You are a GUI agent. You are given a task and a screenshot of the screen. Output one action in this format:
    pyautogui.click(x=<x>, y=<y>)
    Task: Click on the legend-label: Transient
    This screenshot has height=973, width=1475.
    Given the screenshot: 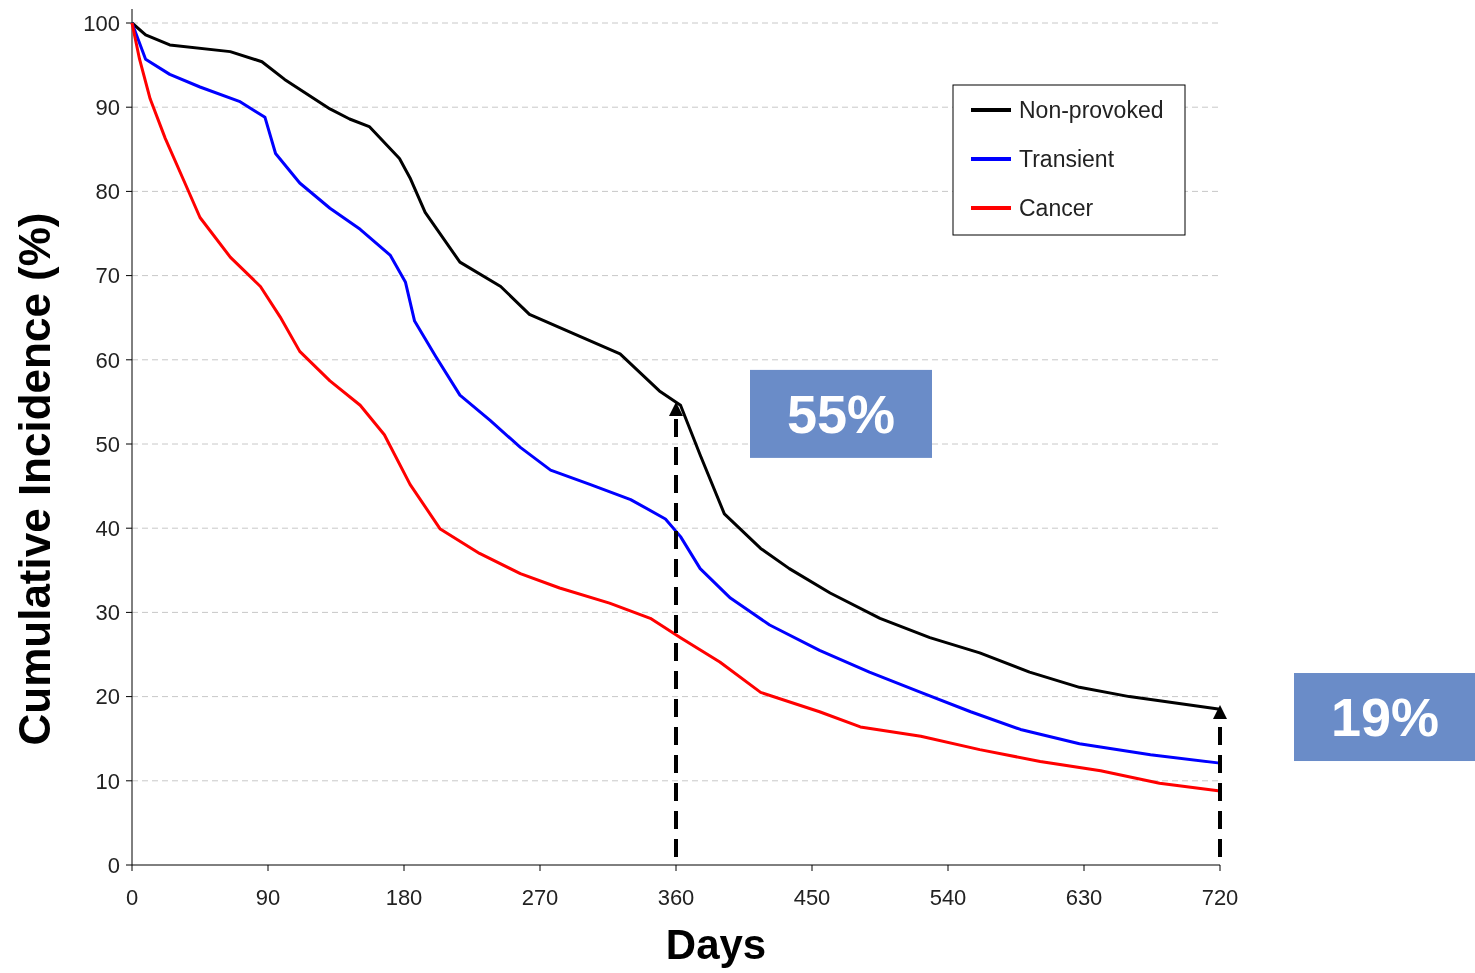 What is the action you would take?
    pyautogui.click(x=1067, y=159)
    